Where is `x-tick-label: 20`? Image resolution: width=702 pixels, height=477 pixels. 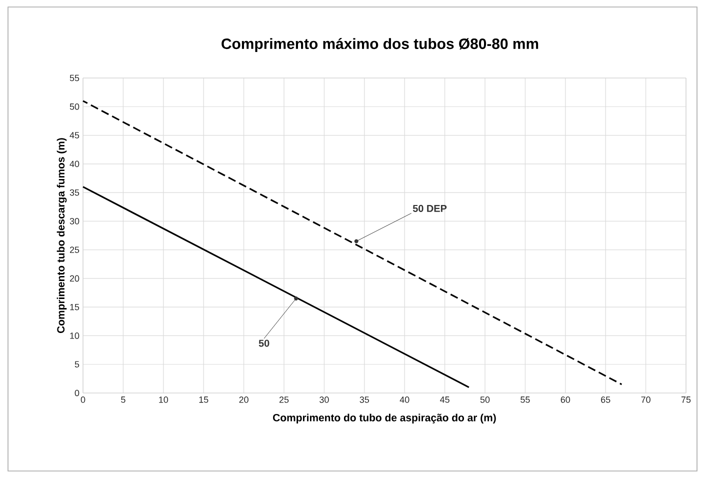
x-tick-label: 20 is located at coordinates (243, 399).